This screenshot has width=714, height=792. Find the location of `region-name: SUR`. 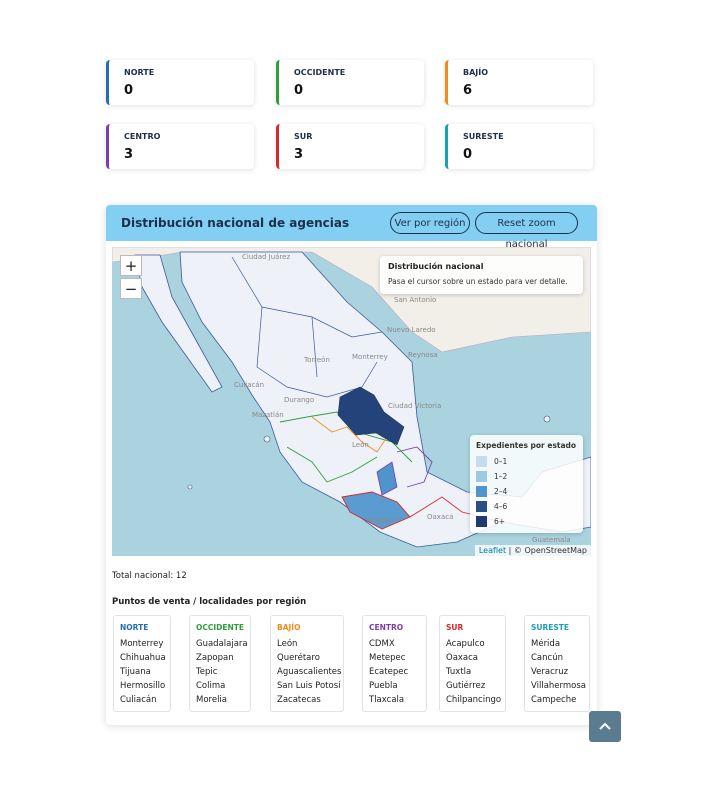

region-name: SUR is located at coordinates (455, 627).